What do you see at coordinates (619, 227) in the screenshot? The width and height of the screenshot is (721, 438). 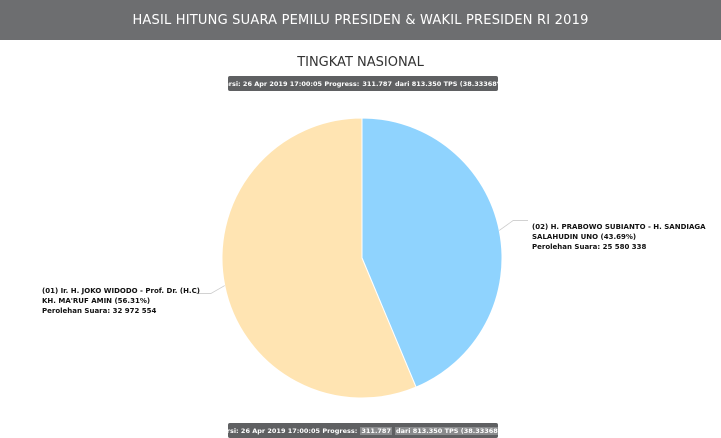 I see `slice-label-prabowo-line1: (02) H. PRABOWO SUBIANTO - H. SANDIAGA` at bounding box center [619, 227].